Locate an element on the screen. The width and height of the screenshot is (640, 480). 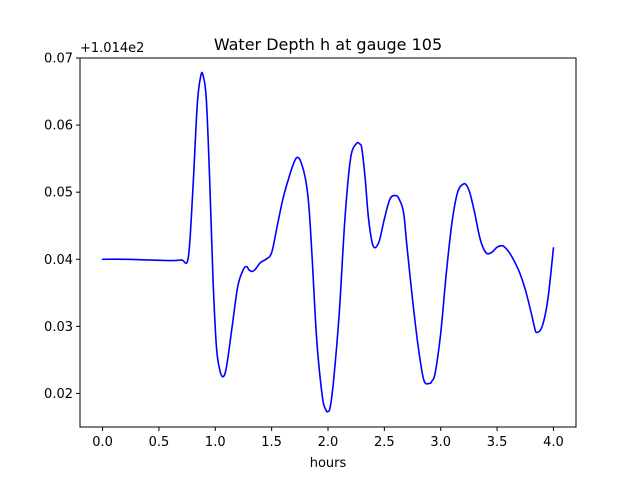
x-tick-label: 2.0 is located at coordinates (328, 442).